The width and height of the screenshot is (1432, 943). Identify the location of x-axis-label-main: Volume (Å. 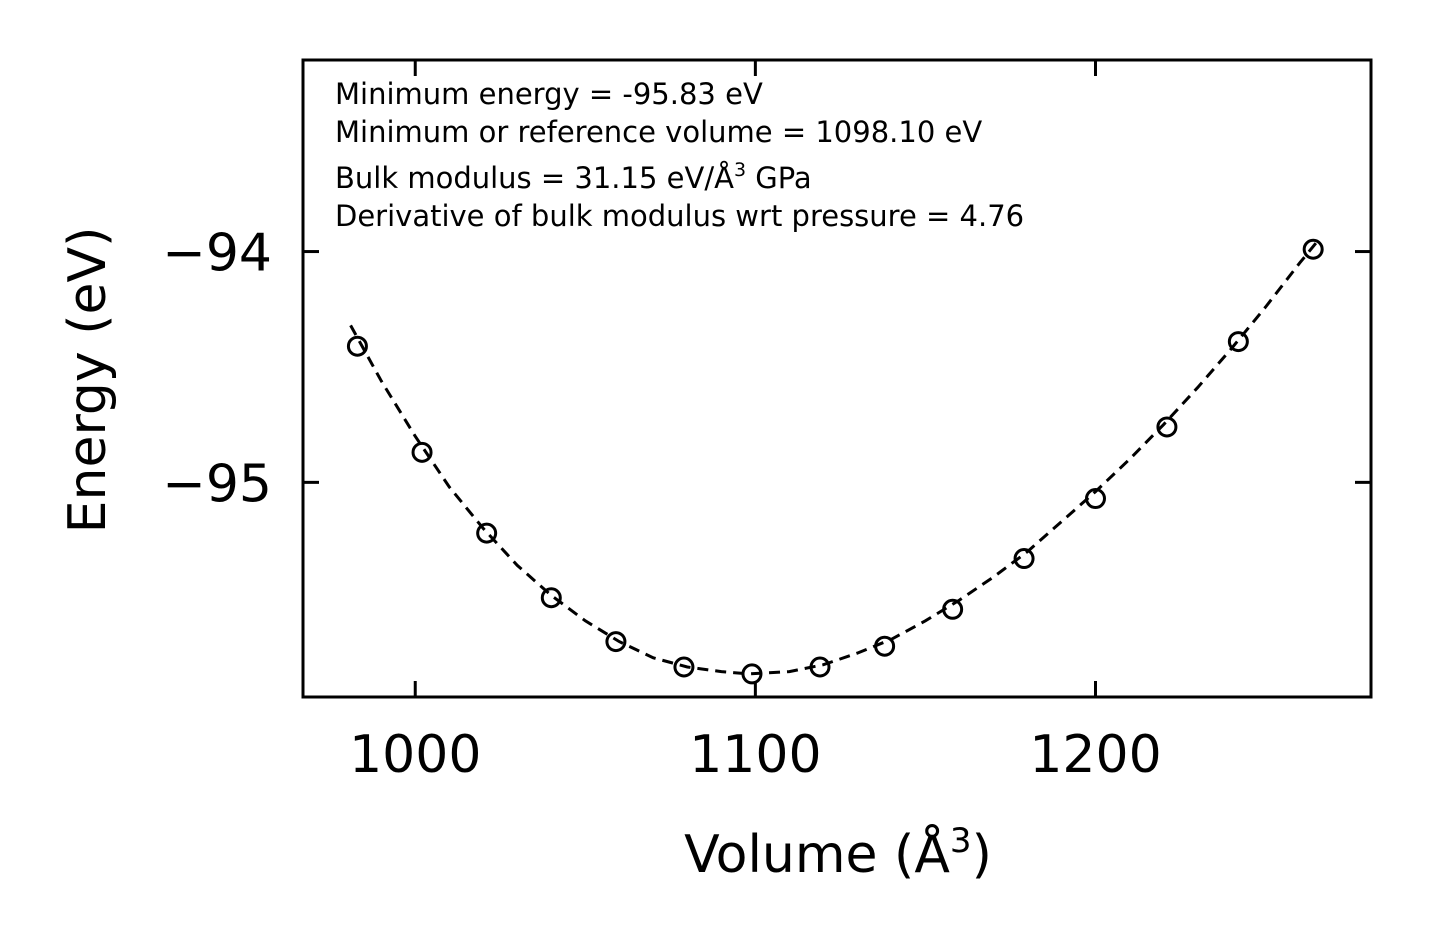
(817, 854).